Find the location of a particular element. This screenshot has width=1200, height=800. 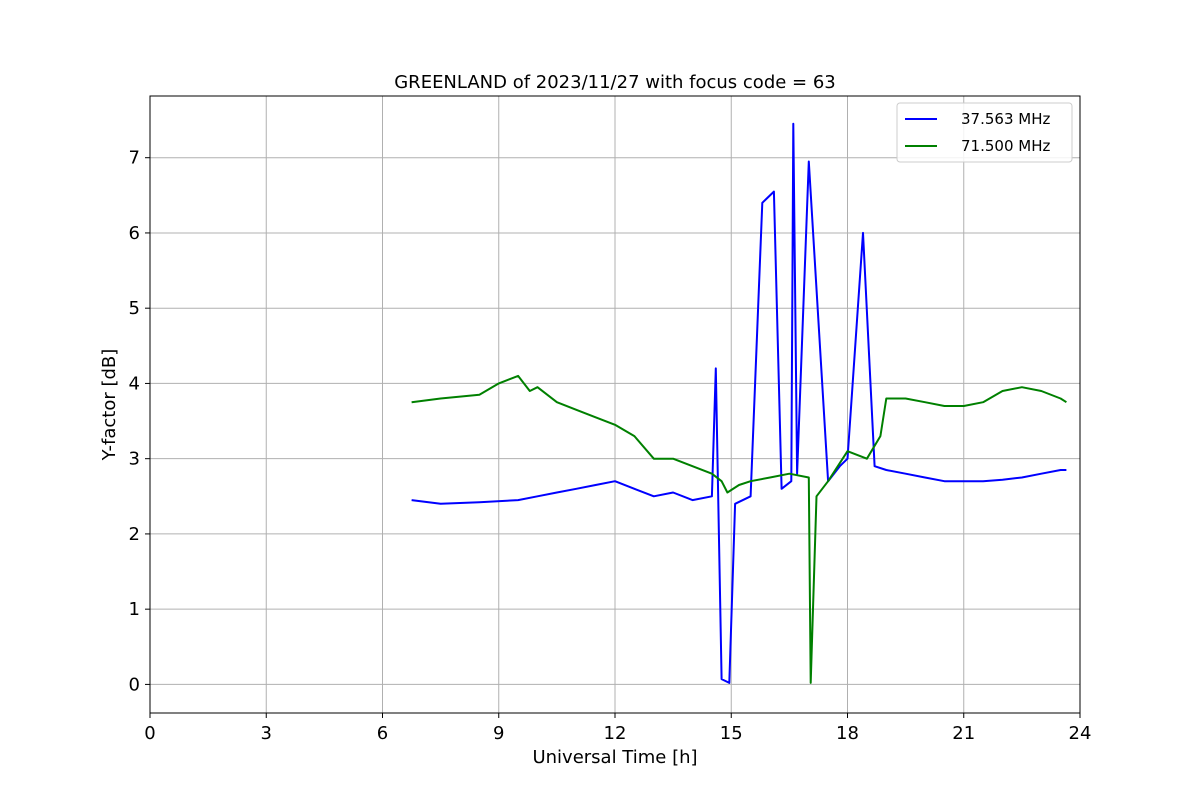

x-tick-label: 0 is located at coordinates (149, 733).